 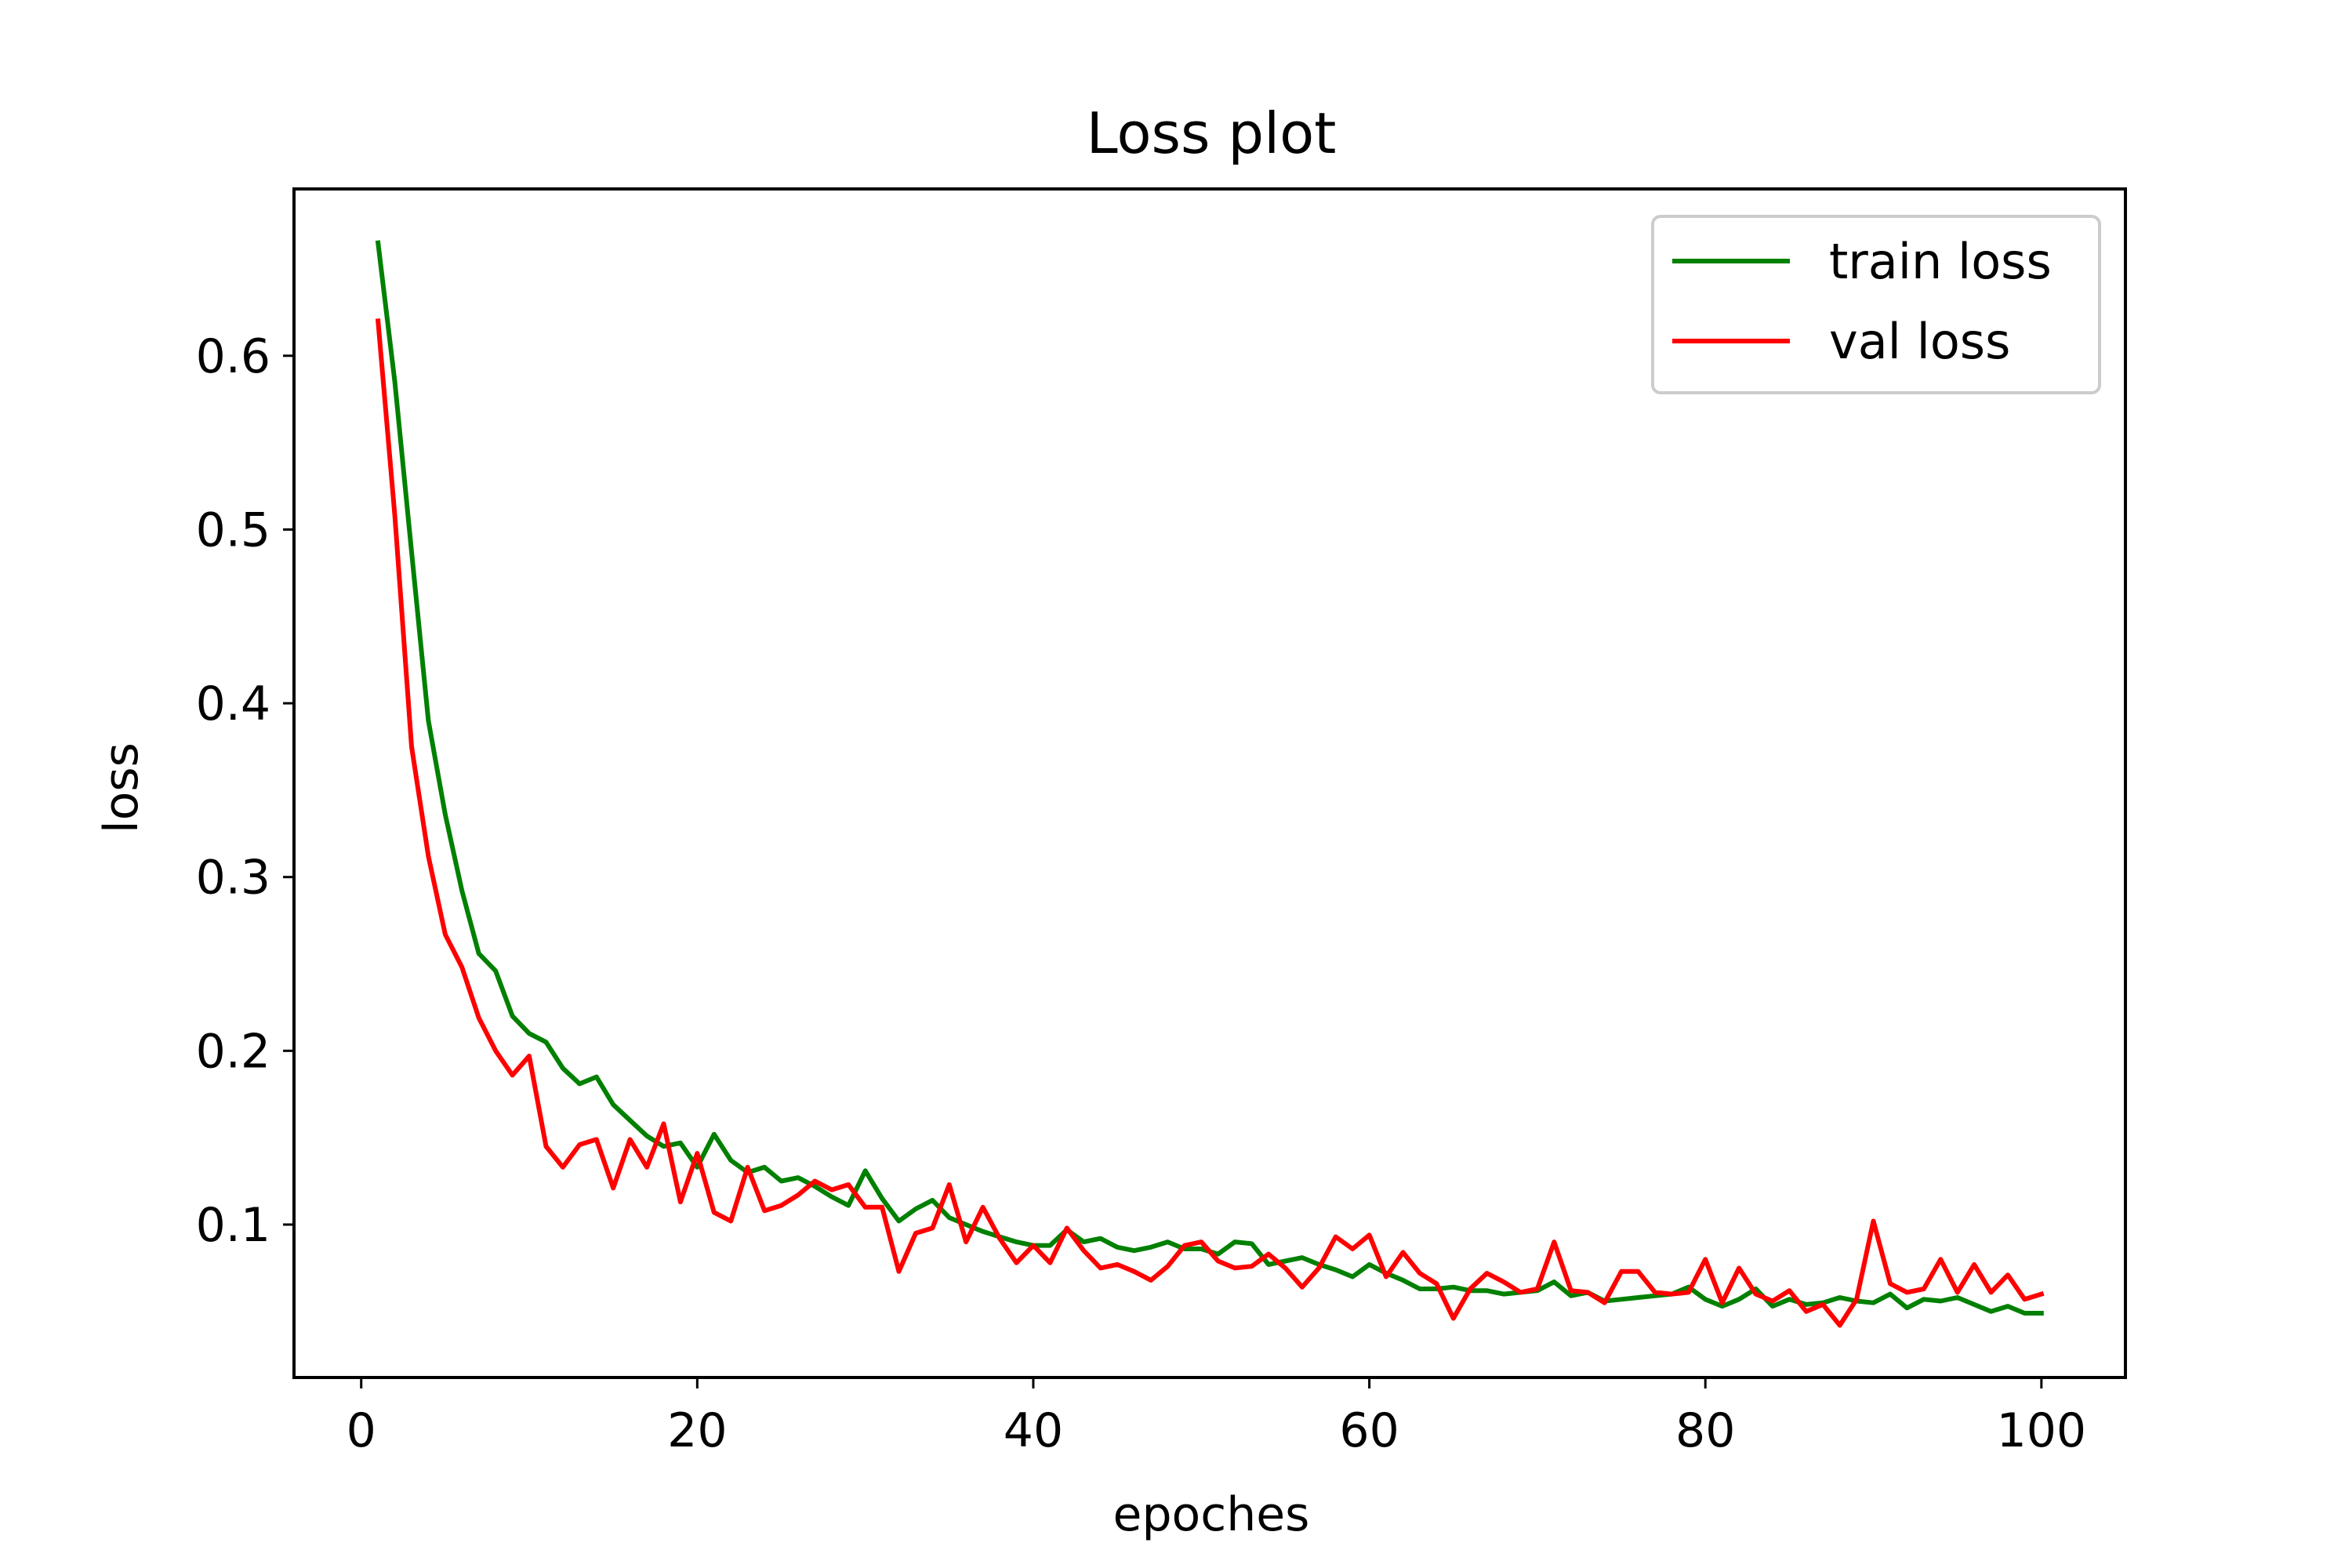 What do you see at coordinates (2042, 1430) in the screenshot?
I see `x-tick-label: 100` at bounding box center [2042, 1430].